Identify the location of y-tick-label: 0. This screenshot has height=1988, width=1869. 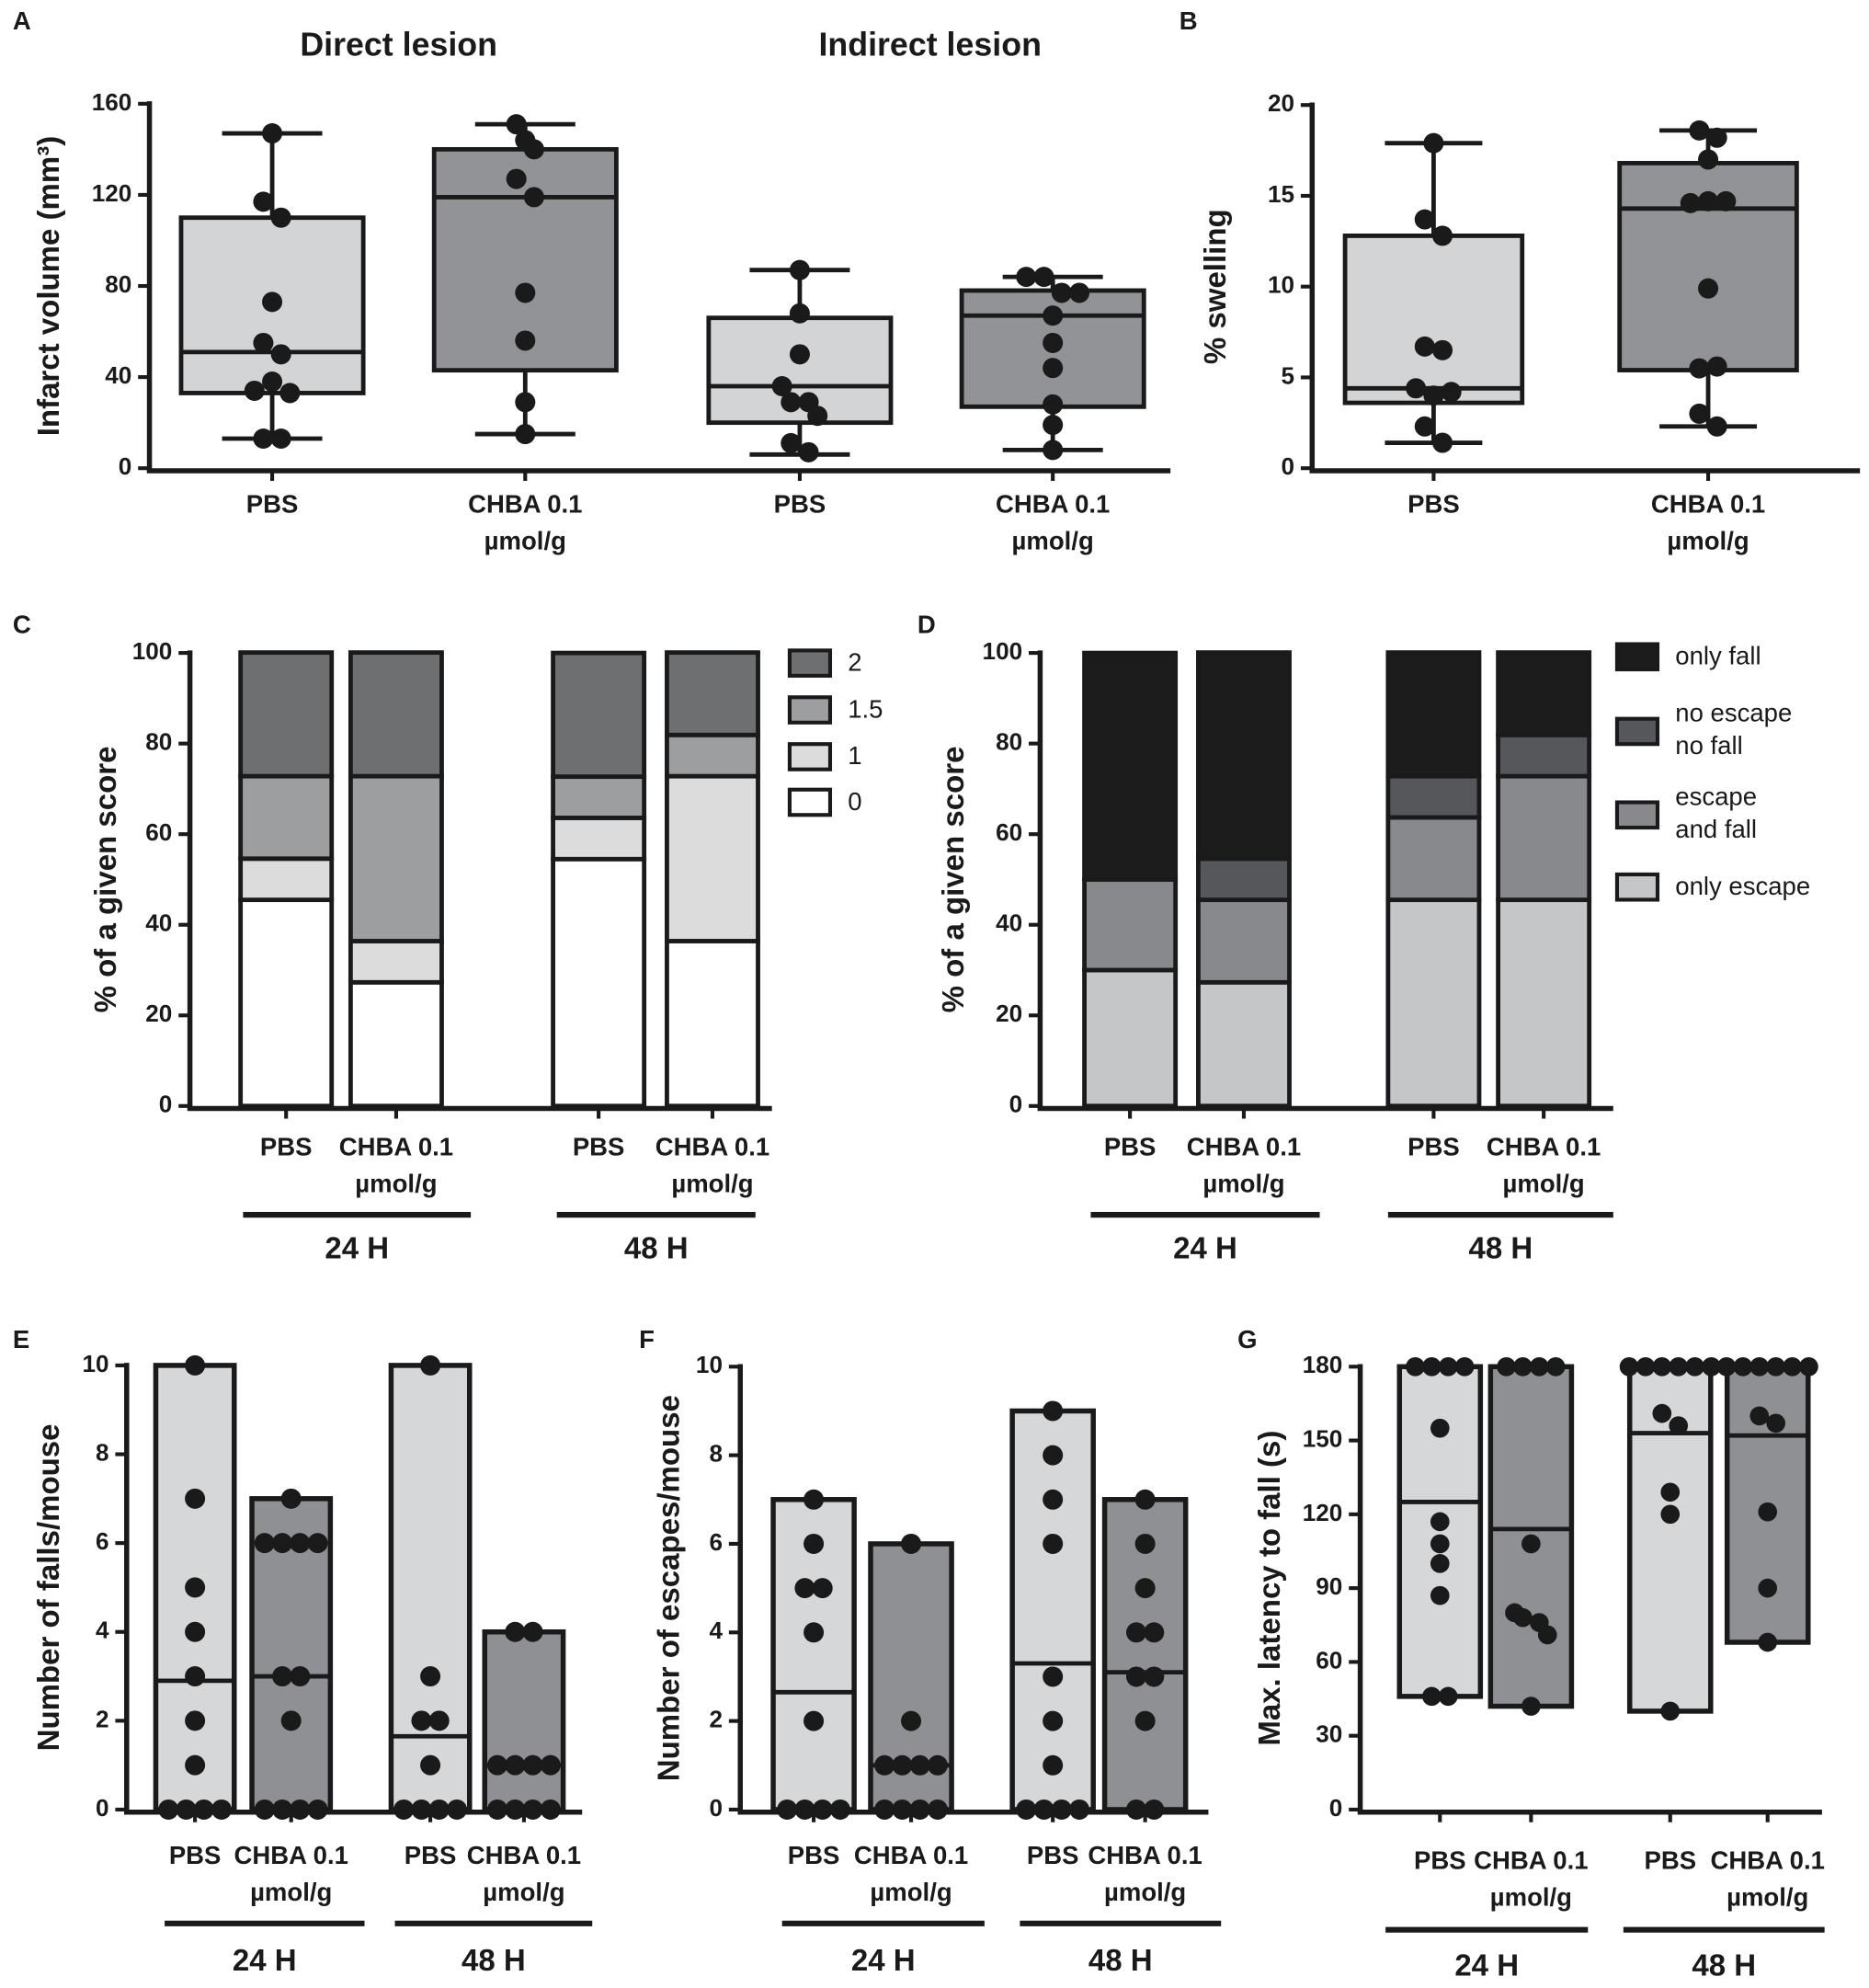
(1288, 466).